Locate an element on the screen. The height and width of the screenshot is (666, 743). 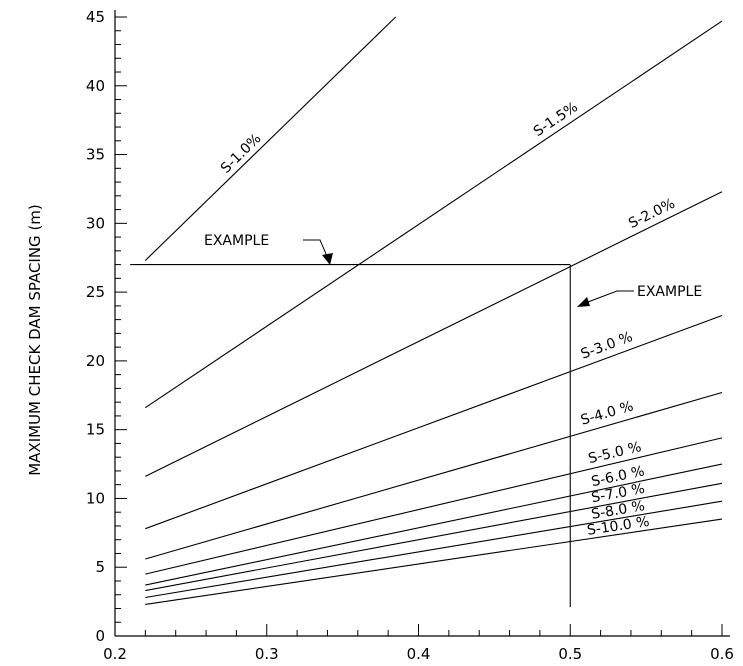
x-tick-label: 0.2 is located at coordinates (115, 654).